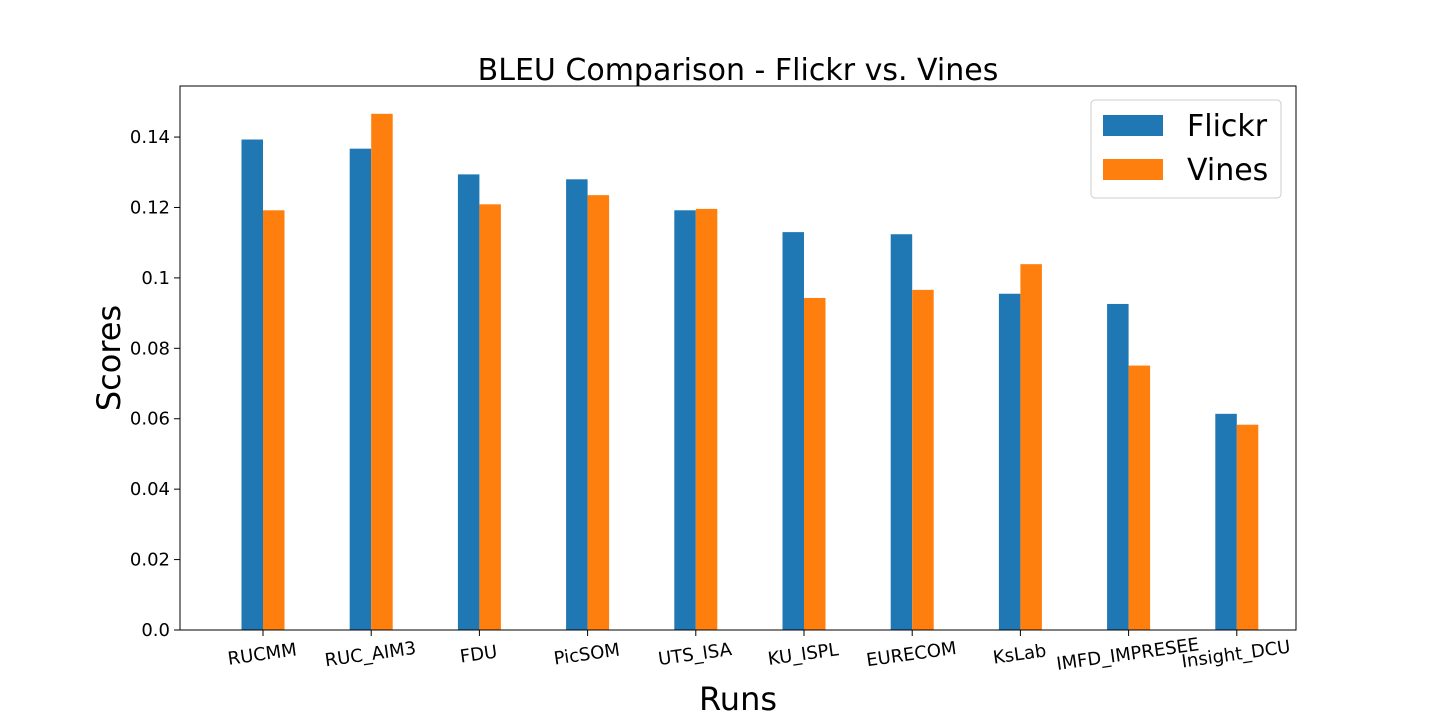 Image resolution: width=1440 pixels, height=720 pixels. Describe the element at coordinates (155, 278) in the screenshot. I see `y-tick-label: 0.1` at that location.